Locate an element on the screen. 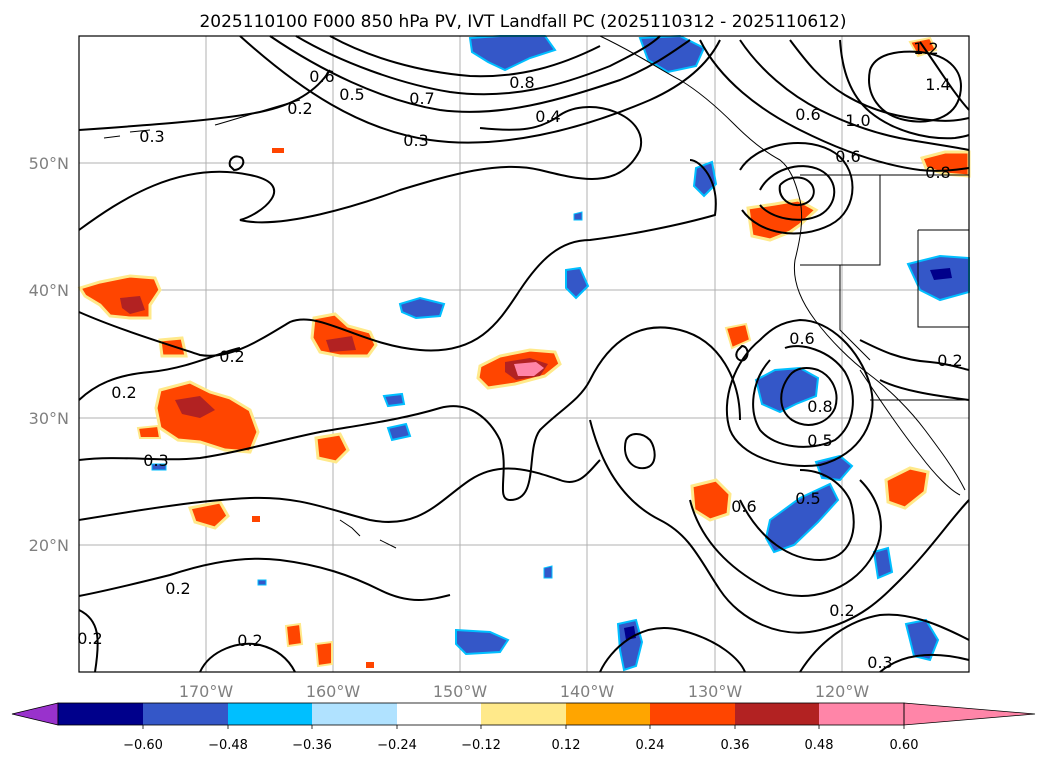 The height and width of the screenshot is (765, 1047). contour-label: 0.7 is located at coordinates (421, 98).